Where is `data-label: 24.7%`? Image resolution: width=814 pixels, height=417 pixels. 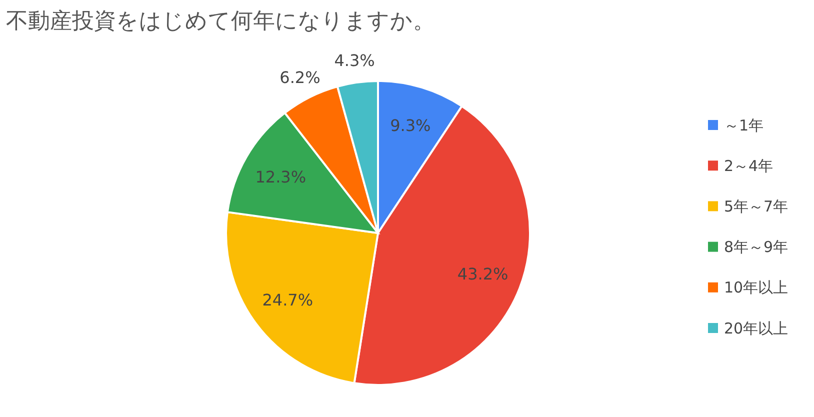 data-label: 24.7% is located at coordinates (288, 300).